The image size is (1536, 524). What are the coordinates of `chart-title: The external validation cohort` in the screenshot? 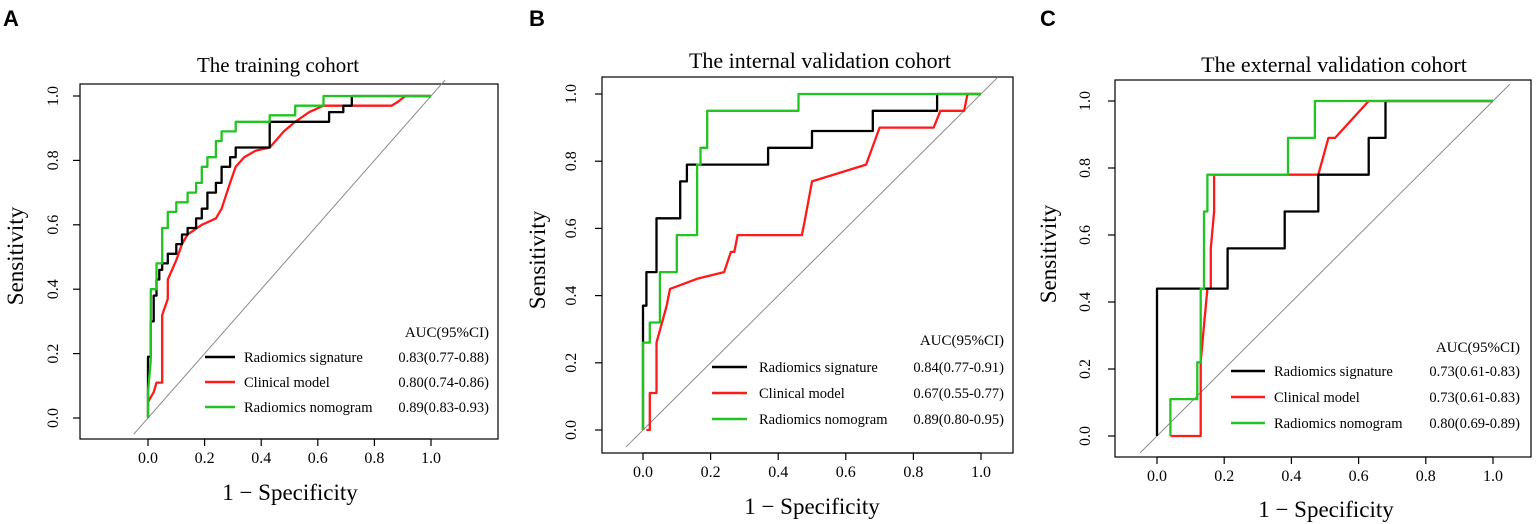 It's located at (1334, 64).